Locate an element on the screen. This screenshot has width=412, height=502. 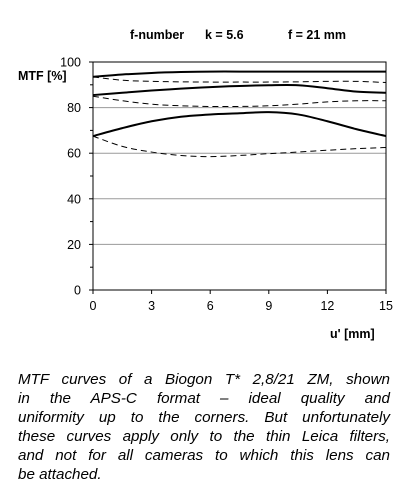
mtf-series-1-solid is located at coordinates (239, 74).